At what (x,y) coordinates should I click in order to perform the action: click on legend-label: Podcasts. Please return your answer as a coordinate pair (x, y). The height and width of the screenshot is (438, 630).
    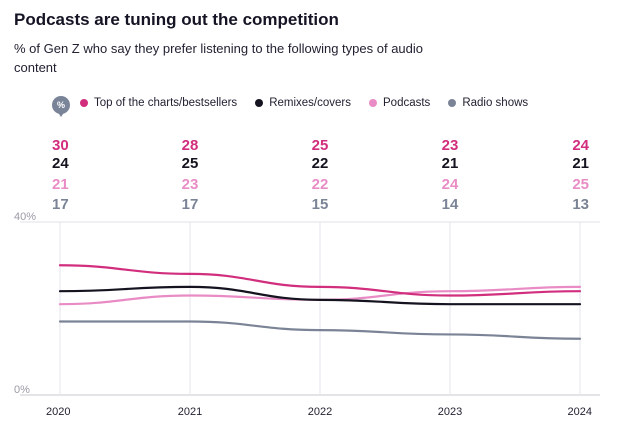
    Looking at the image, I should click on (407, 103).